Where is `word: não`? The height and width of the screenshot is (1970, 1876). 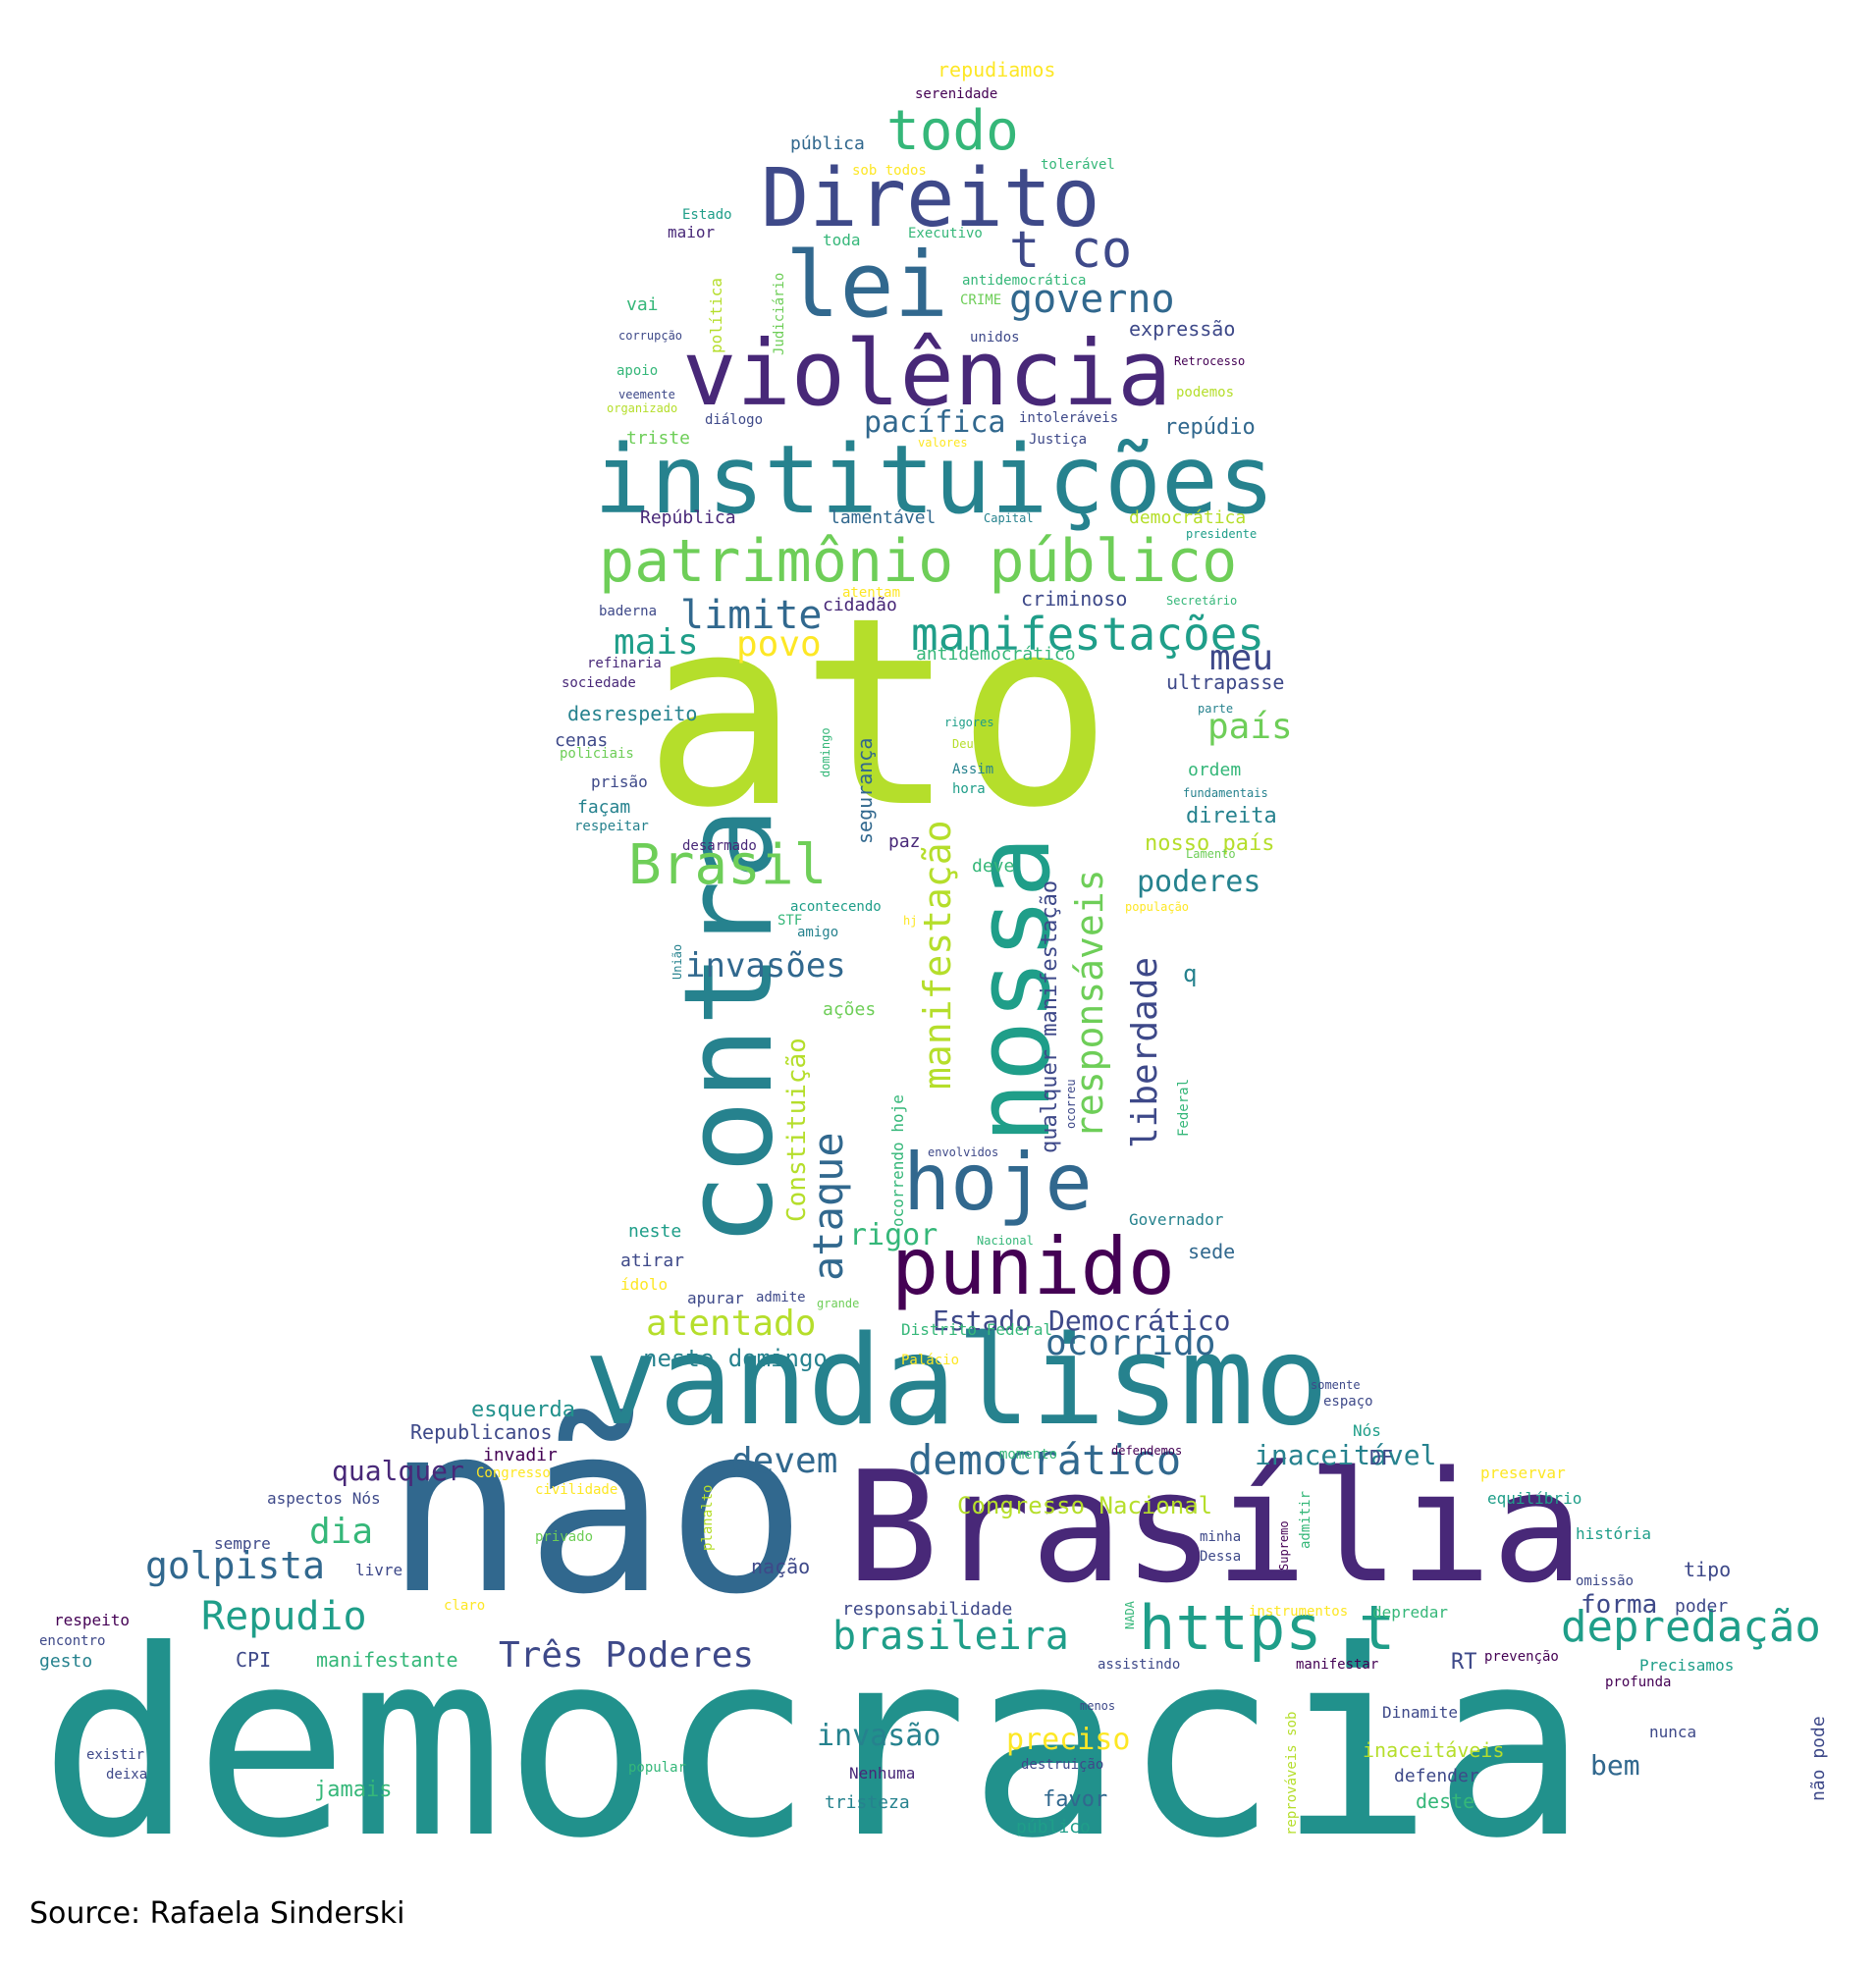
word: não is located at coordinates (596, 1510).